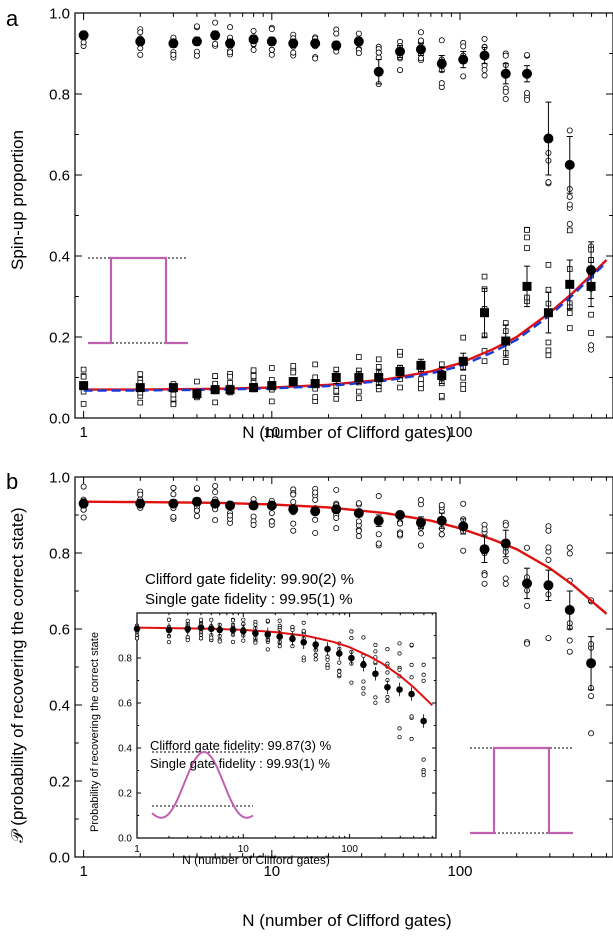 The height and width of the screenshot is (941, 613). Describe the element at coordinates (12, 481) in the screenshot. I see `panel-b-label: b` at that location.